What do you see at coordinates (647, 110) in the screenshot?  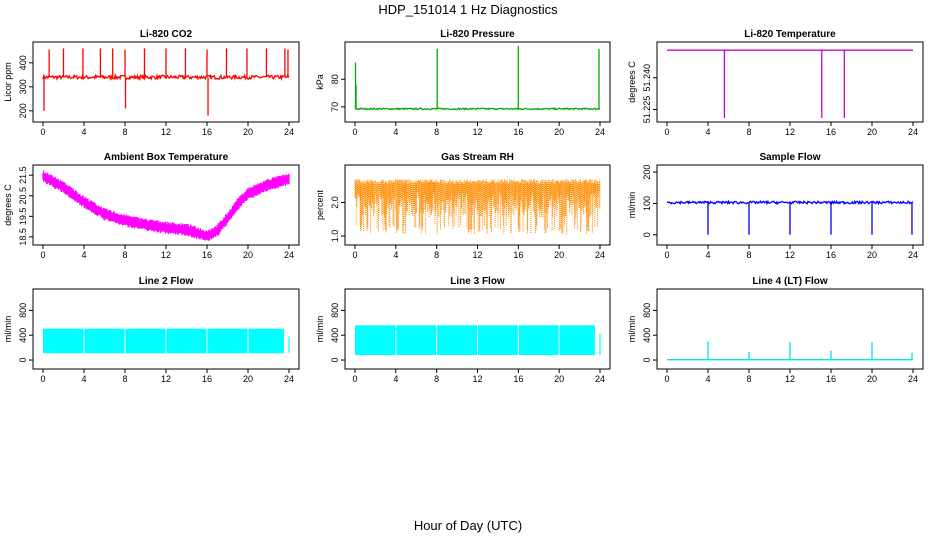 I see `y-tick-label: 51.225` at bounding box center [647, 110].